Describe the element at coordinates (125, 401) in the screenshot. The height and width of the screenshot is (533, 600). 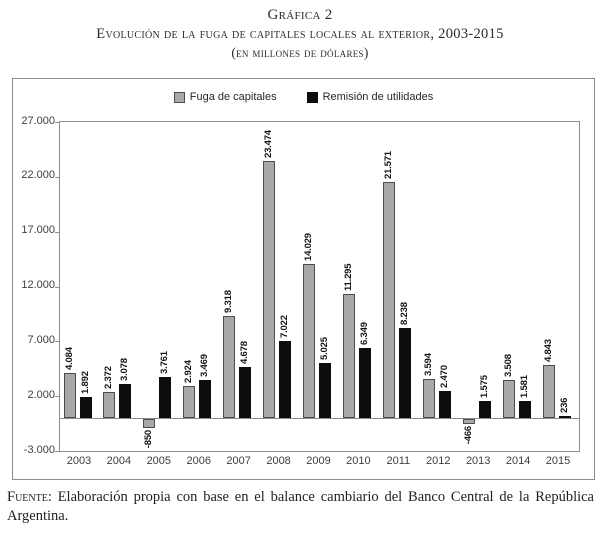
I see `bar-remision-2004` at that location.